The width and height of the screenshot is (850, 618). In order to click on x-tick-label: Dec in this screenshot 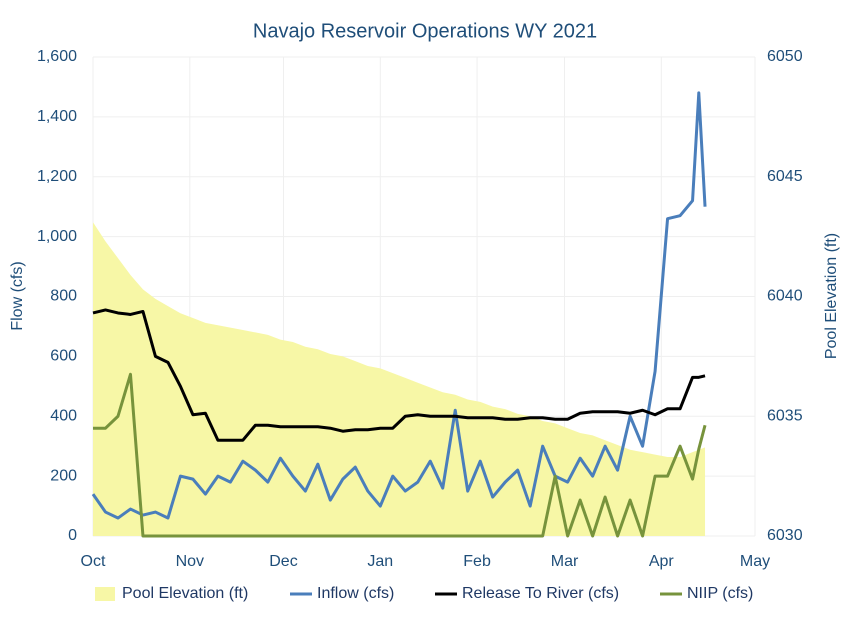, I will do `click(283, 561)`.